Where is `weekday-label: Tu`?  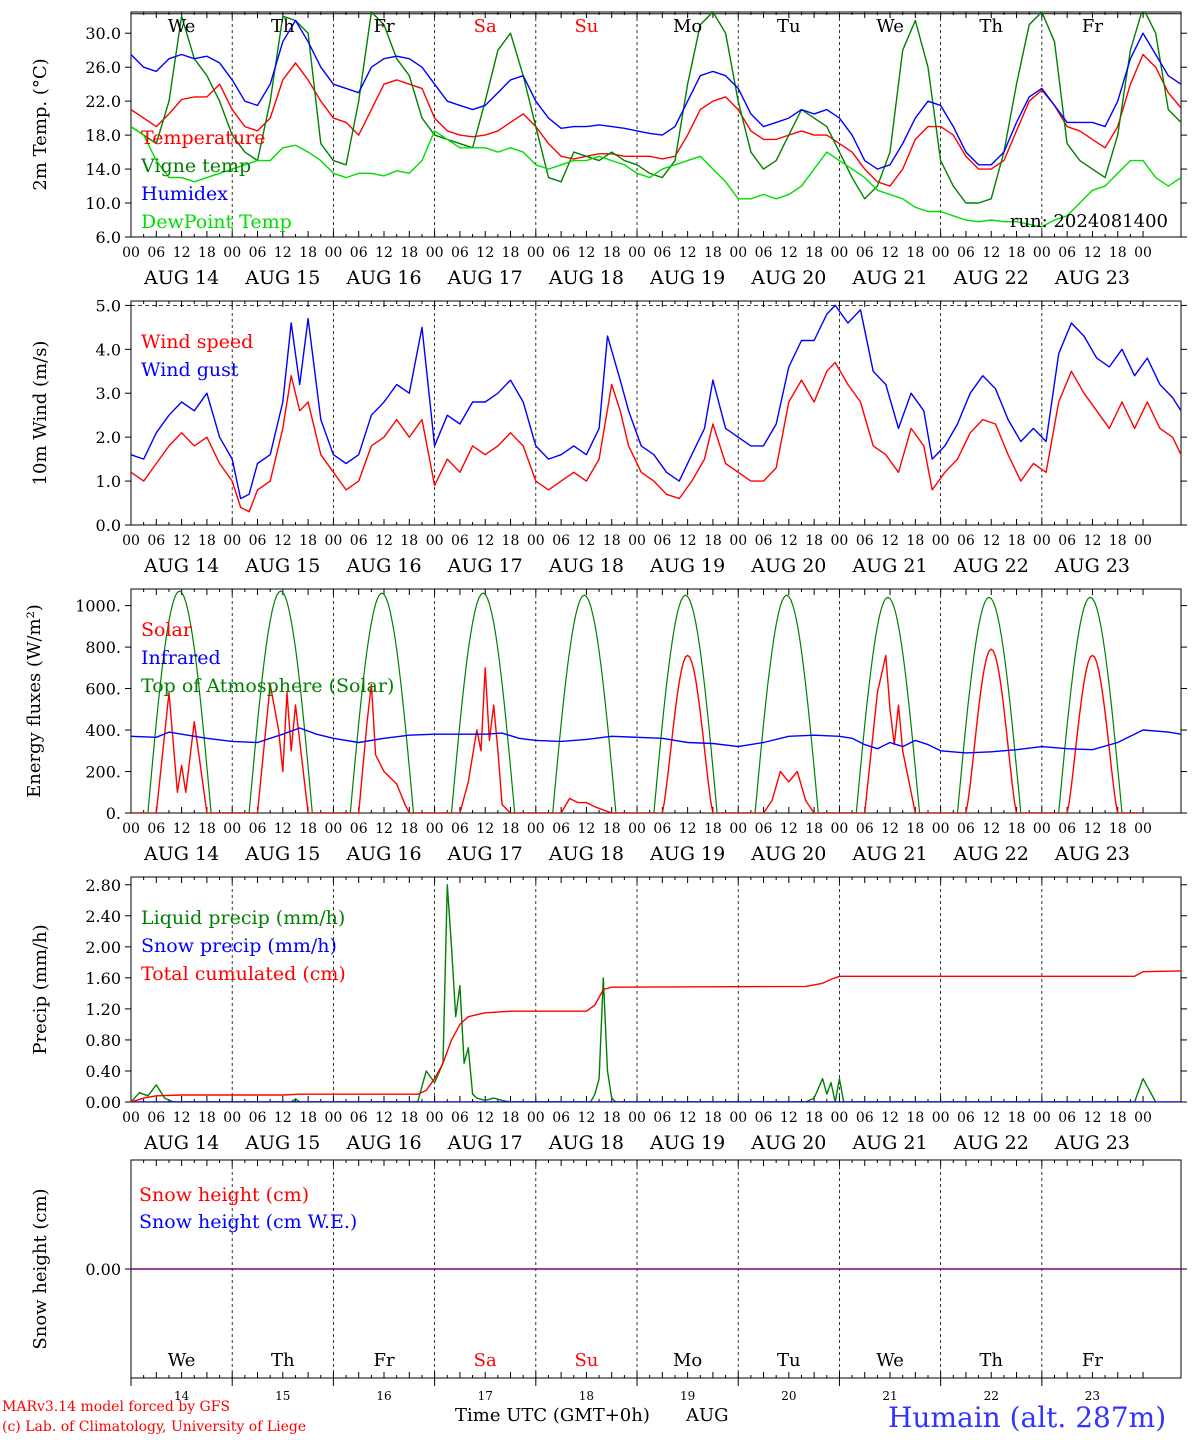 weekday-label: Tu is located at coordinates (789, 1360).